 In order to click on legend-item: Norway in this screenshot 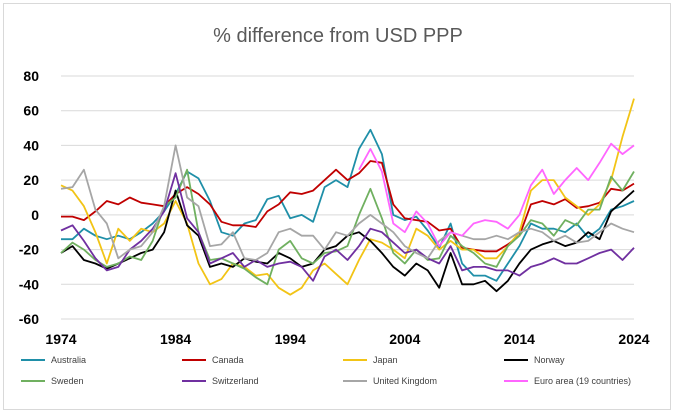, I will do `click(534, 360)`.